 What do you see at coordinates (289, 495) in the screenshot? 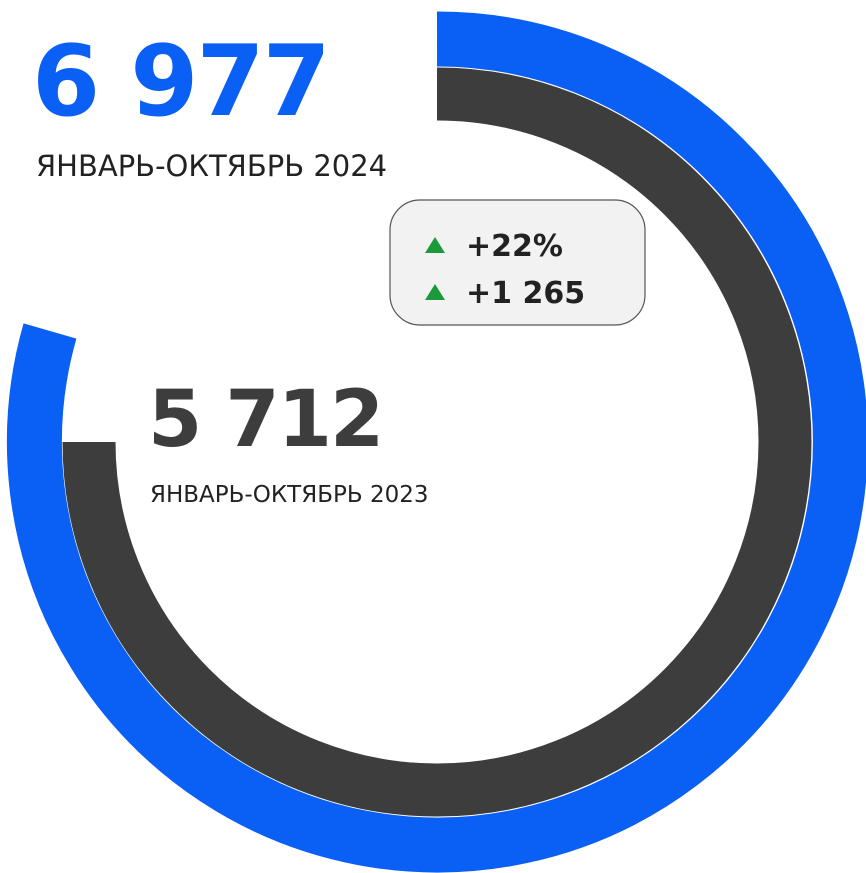
I see `previous-label: ЯНВАРЬ-ОКТЯБРЬ 2023` at bounding box center [289, 495].